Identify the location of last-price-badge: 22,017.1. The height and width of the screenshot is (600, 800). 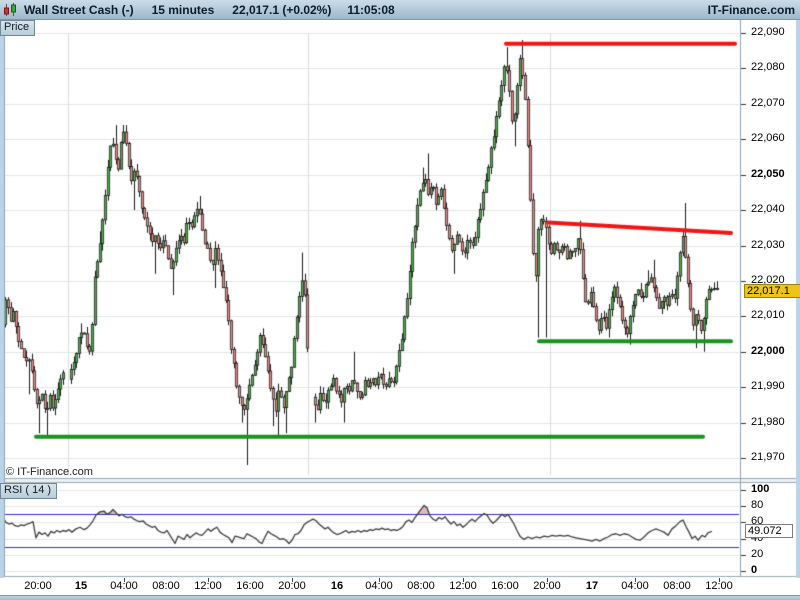
(772, 291).